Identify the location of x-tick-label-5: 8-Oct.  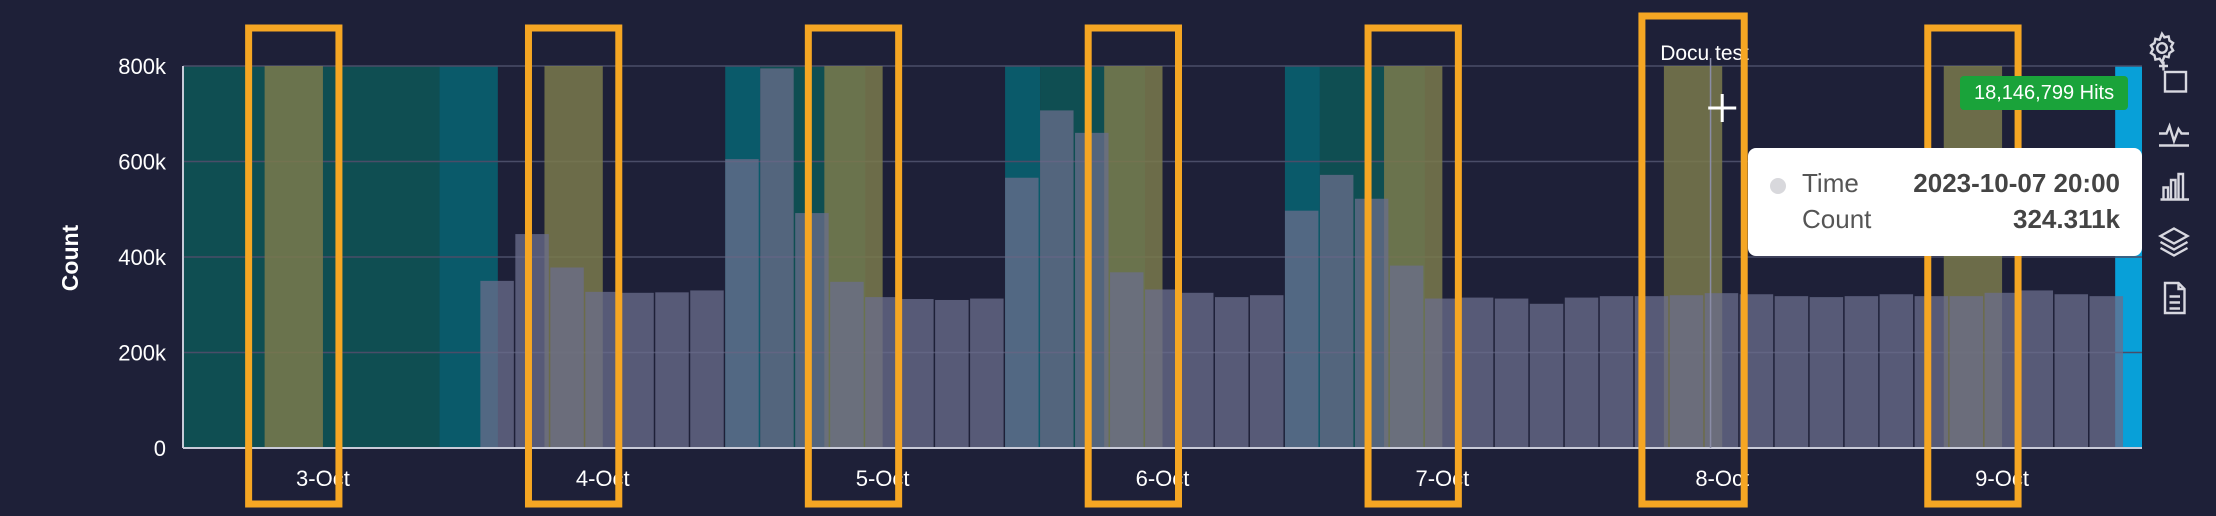
(1722, 478).